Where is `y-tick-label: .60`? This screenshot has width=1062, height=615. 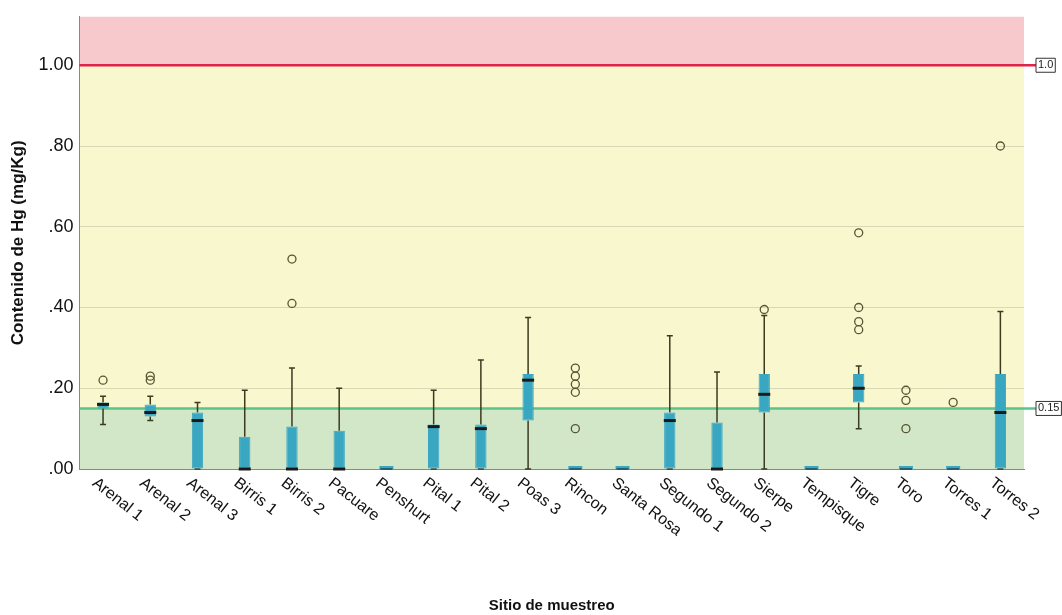 y-tick-label: .60 is located at coordinates (61, 225).